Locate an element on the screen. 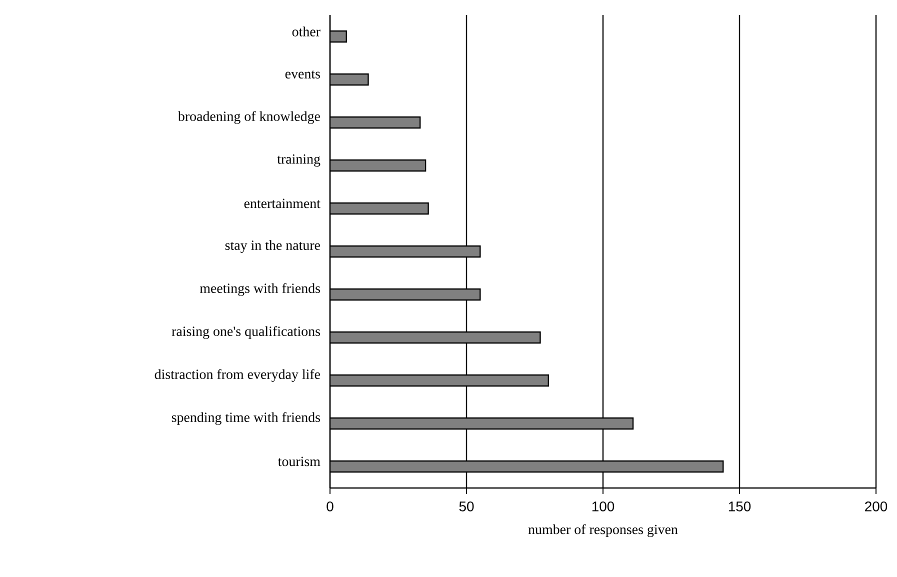  x-tick-label: 0 is located at coordinates (330, 507).